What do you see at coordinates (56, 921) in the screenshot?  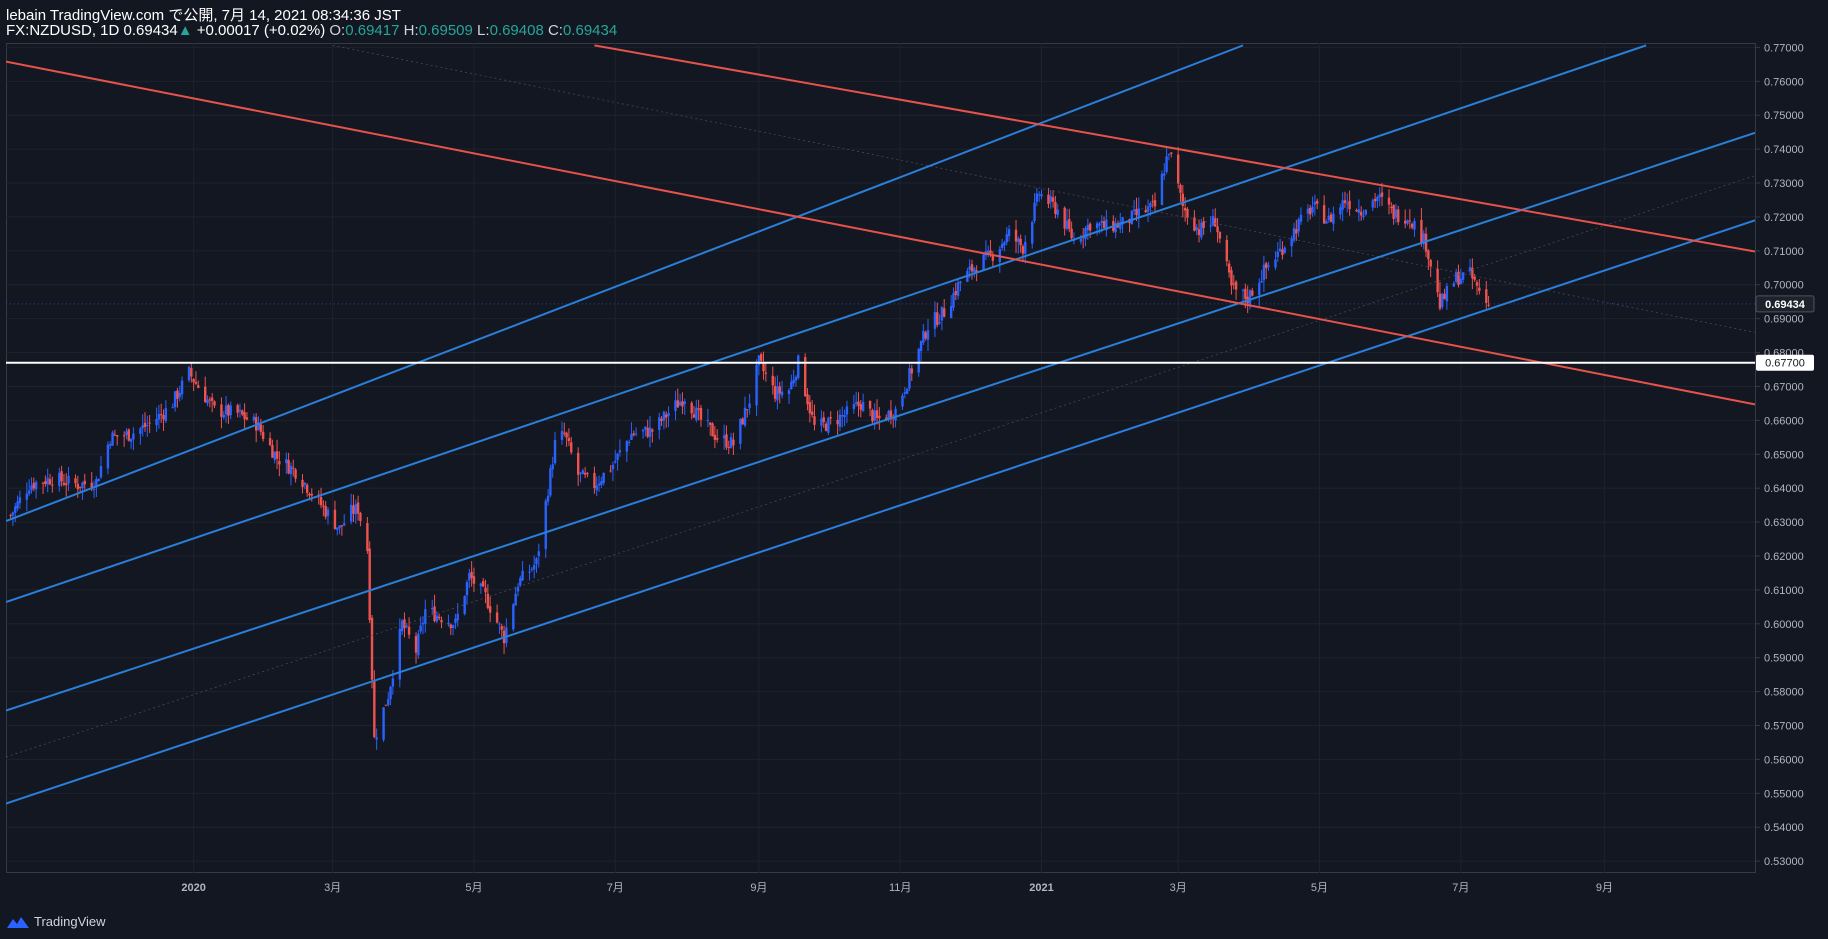 I see `tradingview-logo: TradingView` at bounding box center [56, 921].